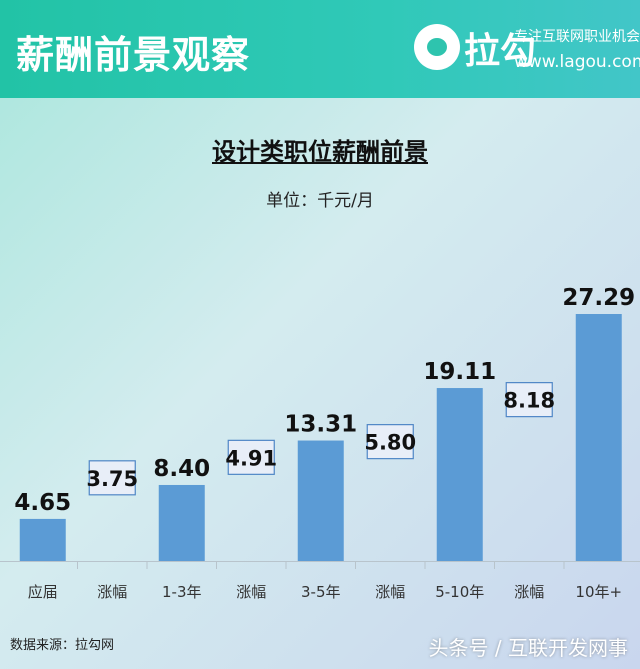 The height and width of the screenshot is (669, 640). What do you see at coordinates (321, 592) in the screenshot?
I see `category-label: 3-5年` at bounding box center [321, 592].